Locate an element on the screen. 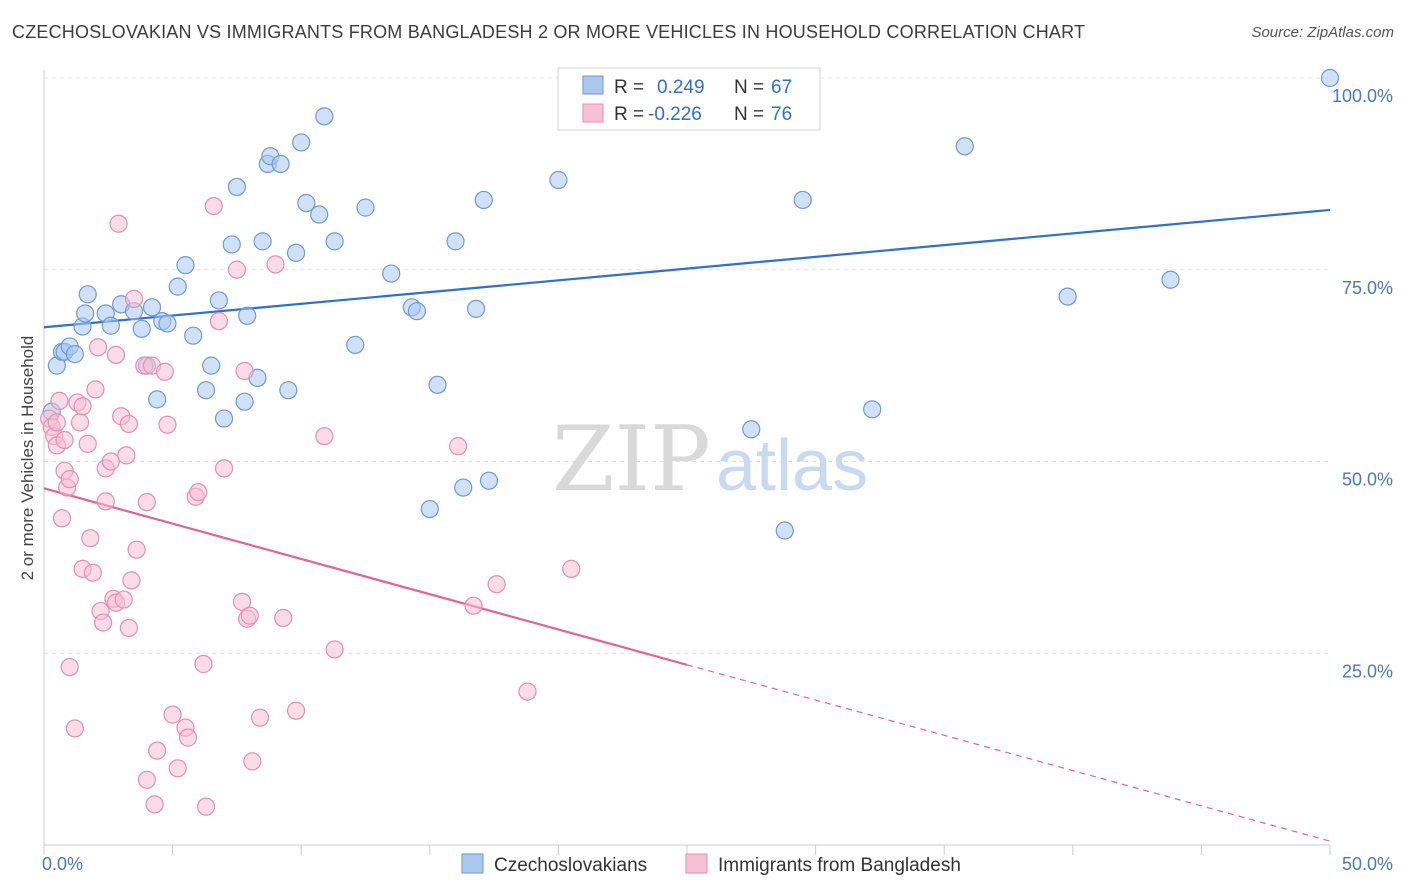 The width and height of the screenshot is (1406, 892). stats-box: R = 0.249 N = 67 R = -0.226 N = 76 is located at coordinates (689, 99).